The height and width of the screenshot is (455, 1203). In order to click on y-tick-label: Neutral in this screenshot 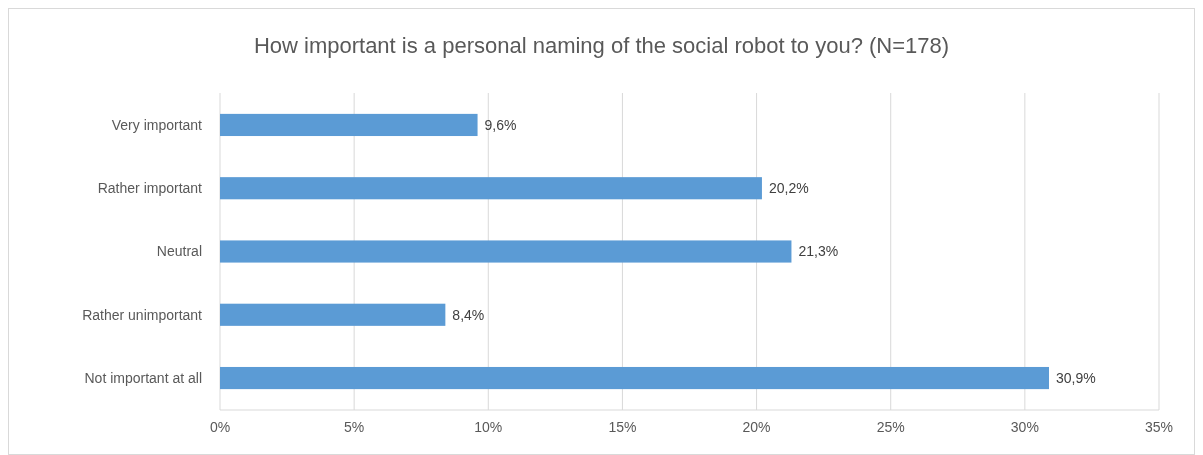, I will do `click(179, 251)`.